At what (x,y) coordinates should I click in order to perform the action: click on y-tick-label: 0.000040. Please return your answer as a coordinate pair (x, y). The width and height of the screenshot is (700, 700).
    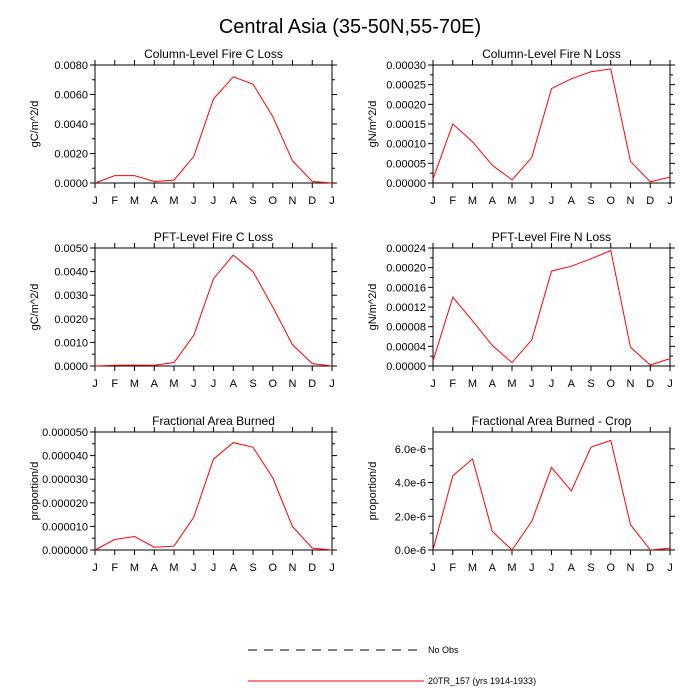
    Looking at the image, I should click on (65, 457).